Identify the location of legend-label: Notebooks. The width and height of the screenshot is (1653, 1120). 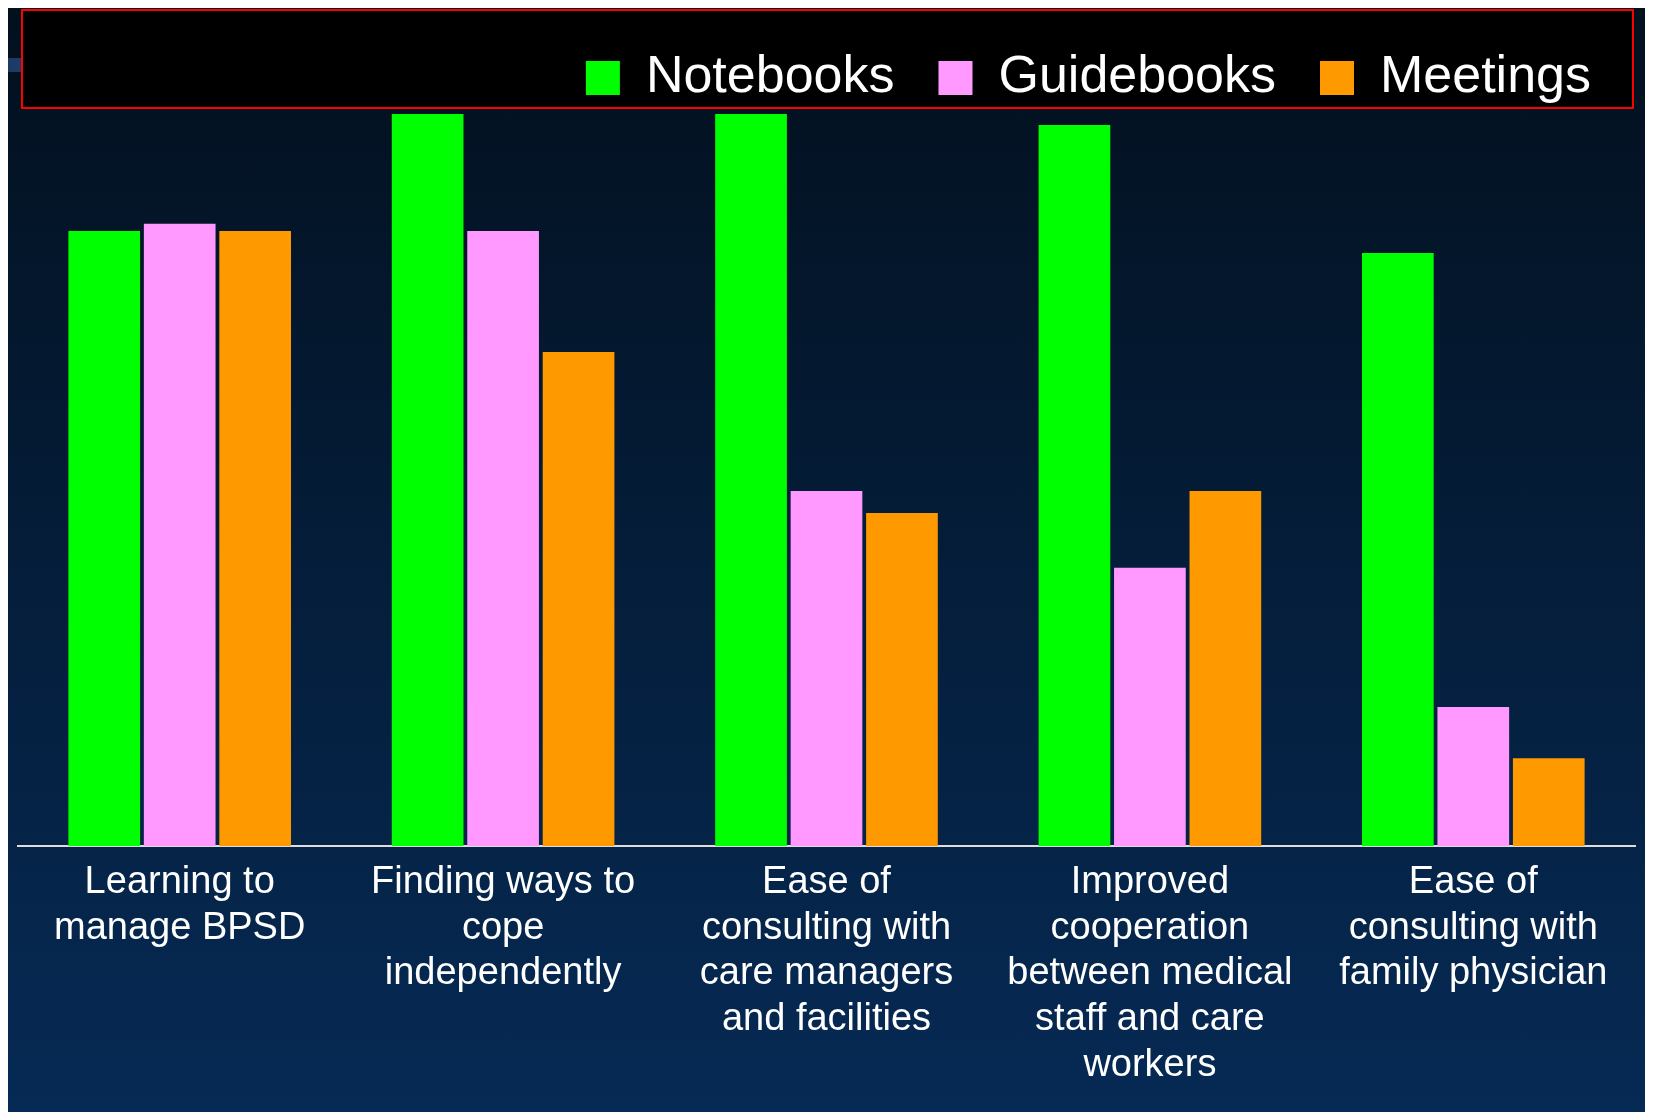
(770, 74).